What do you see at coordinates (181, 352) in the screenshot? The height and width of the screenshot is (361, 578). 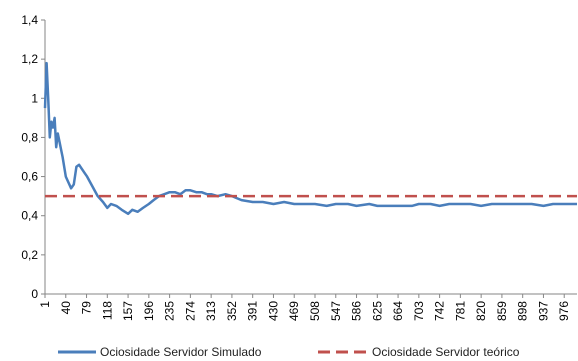 I see `legend-label-0: Ociosidade Servidor Simulado` at bounding box center [181, 352].